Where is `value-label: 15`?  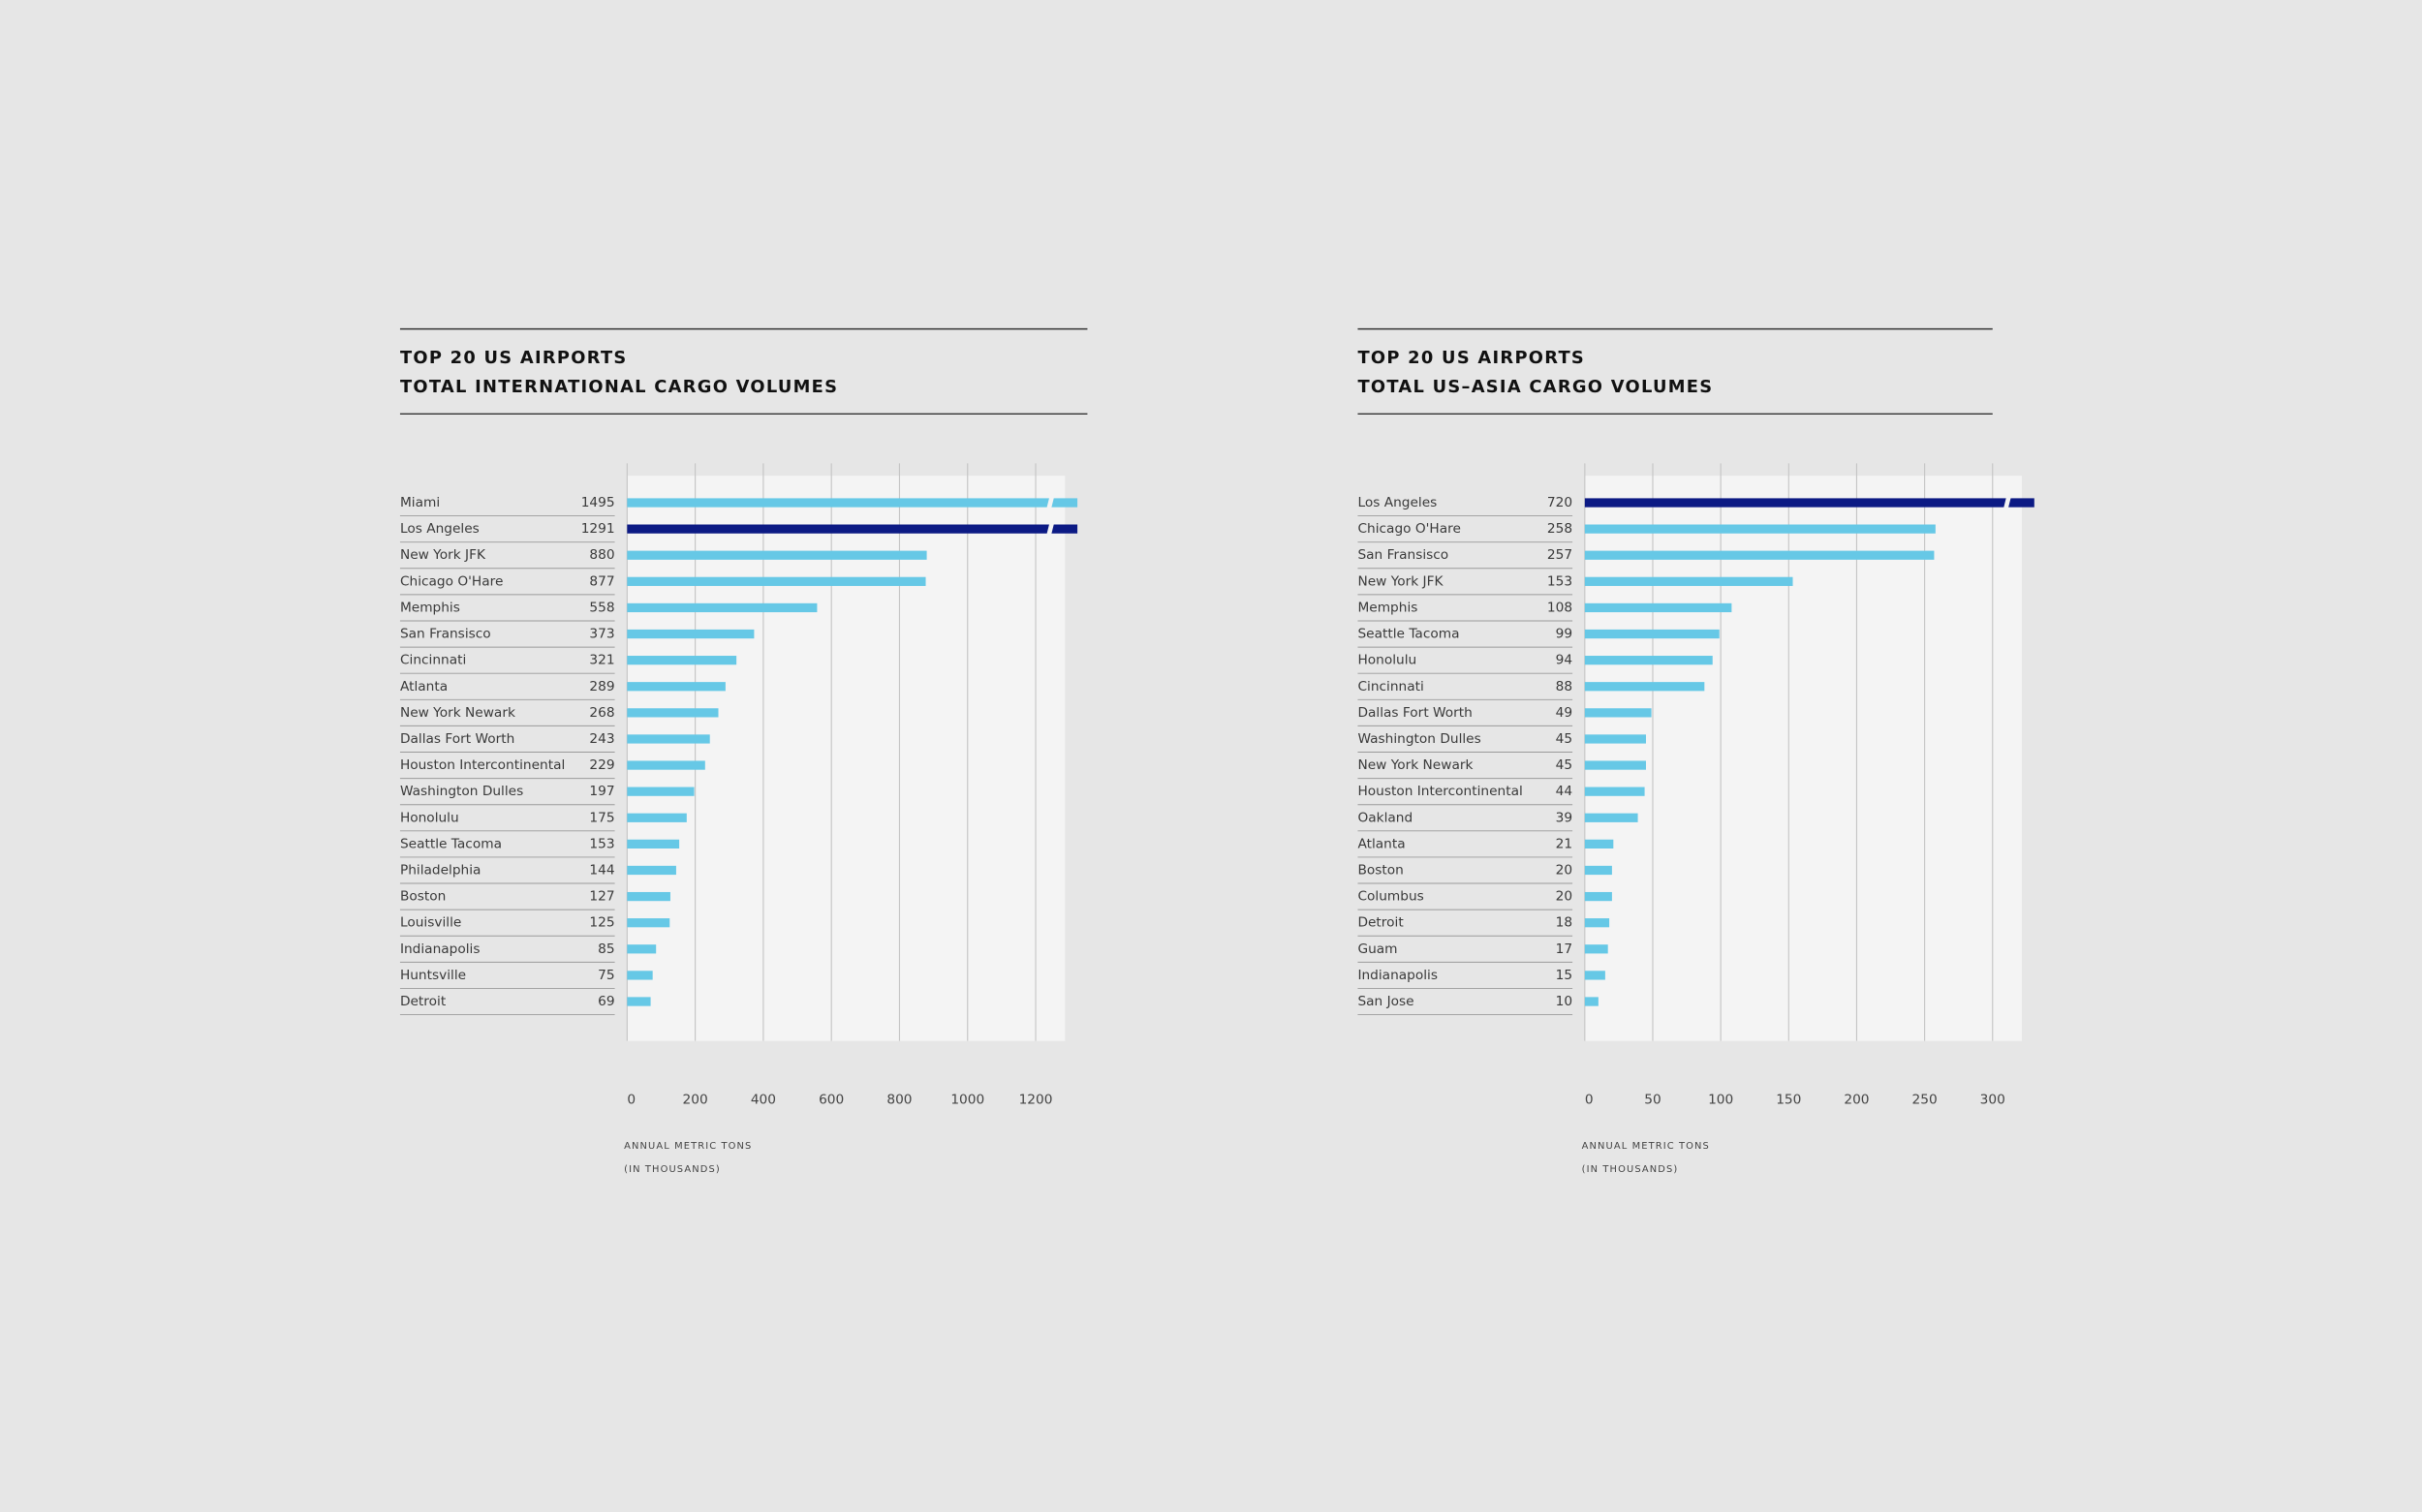
value-label: 15 is located at coordinates (1564, 976).